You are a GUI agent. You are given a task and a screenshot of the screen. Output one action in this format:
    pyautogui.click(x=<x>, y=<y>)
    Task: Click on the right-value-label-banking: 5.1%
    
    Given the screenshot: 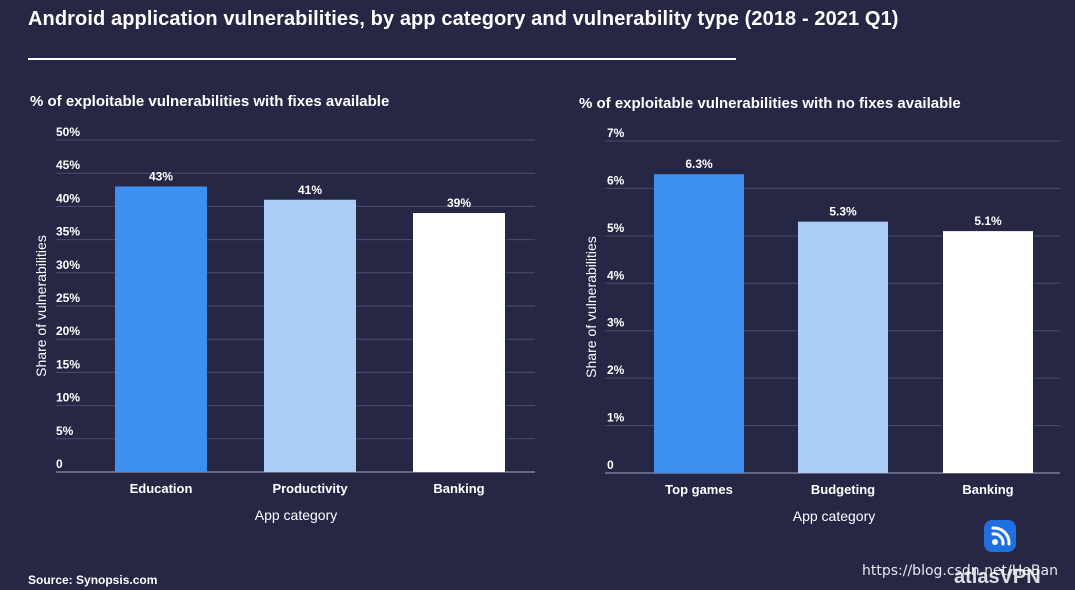 What is the action you would take?
    pyautogui.click(x=988, y=221)
    